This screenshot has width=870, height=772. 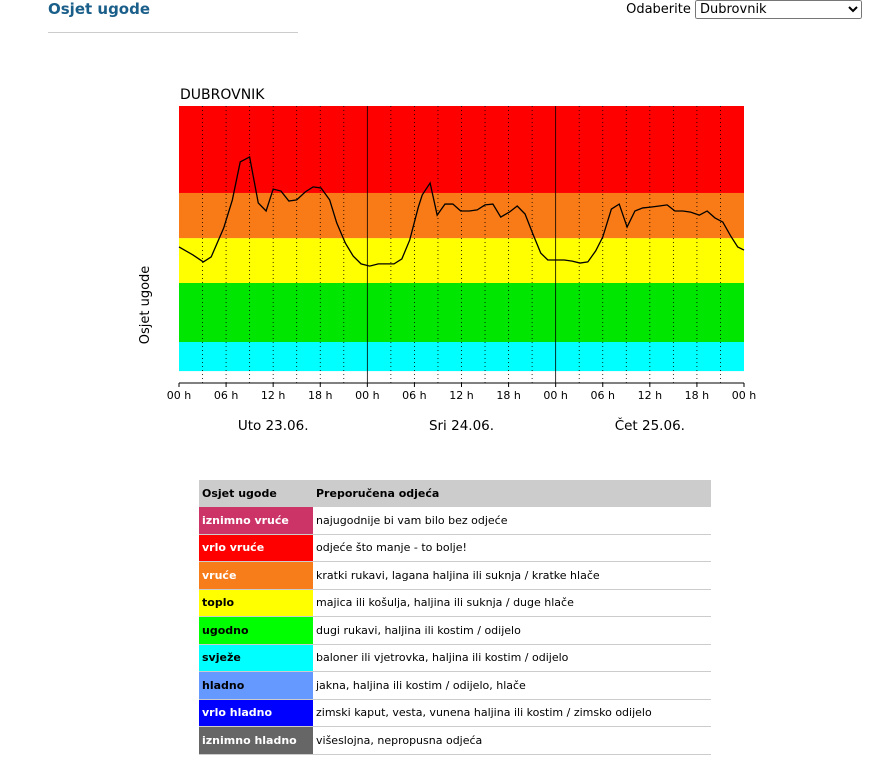 What do you see at coordinates (256, 603) in the screenshot?
I see `comfort-level: toplo` at bounding box center [256, 603].